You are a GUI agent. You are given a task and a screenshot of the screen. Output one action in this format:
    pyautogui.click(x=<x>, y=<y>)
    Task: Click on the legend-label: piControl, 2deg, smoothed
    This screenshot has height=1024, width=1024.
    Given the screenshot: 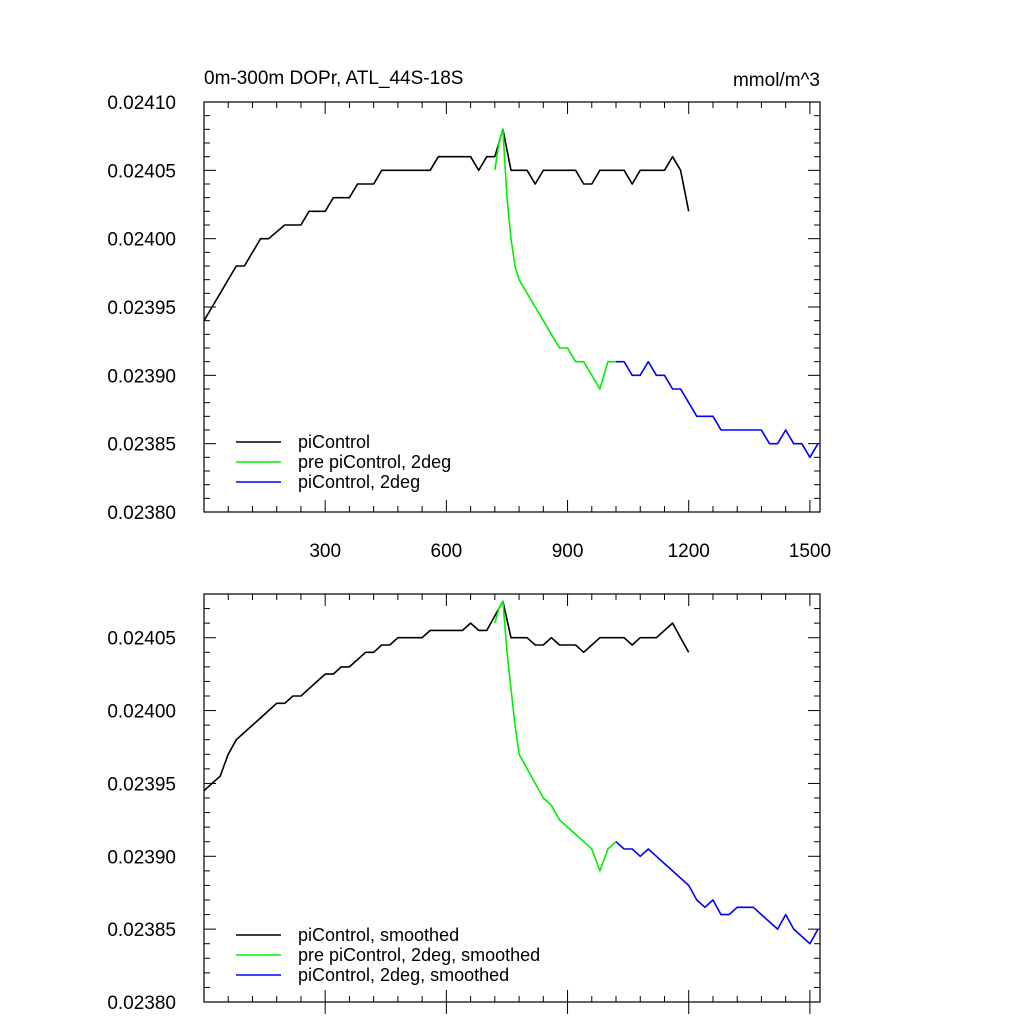 What is the action you would take?
    pyautogui.click(x=403, y=975)
    